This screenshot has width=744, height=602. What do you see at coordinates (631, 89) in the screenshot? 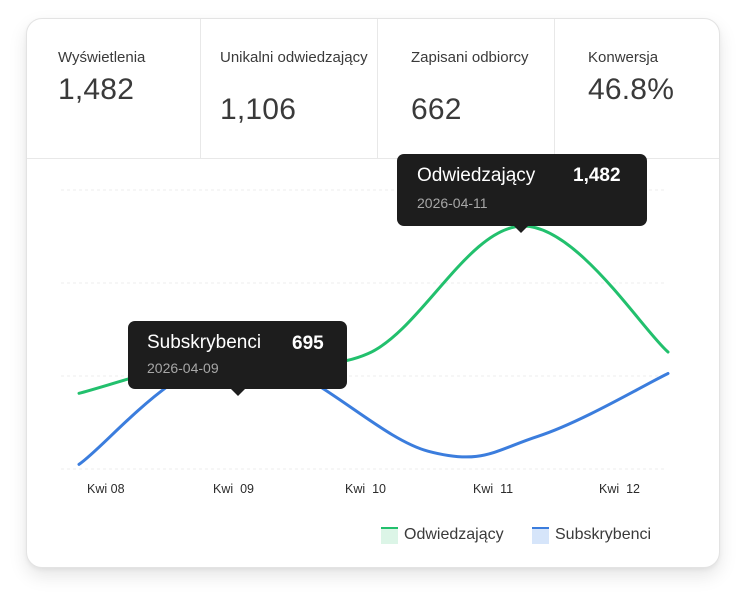
I see `stat-value: 46.8%` at bounding box center [631, 89].